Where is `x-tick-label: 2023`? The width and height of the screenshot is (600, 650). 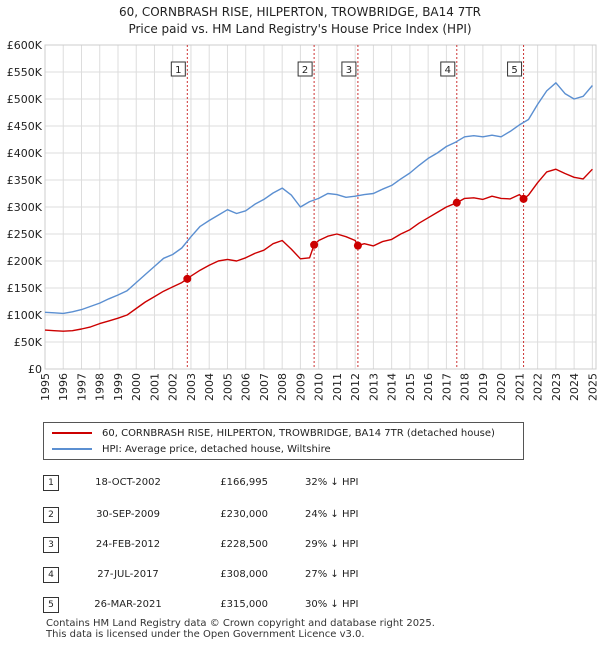 x-tick-label: 2023 is located at coordinates (556, 387).